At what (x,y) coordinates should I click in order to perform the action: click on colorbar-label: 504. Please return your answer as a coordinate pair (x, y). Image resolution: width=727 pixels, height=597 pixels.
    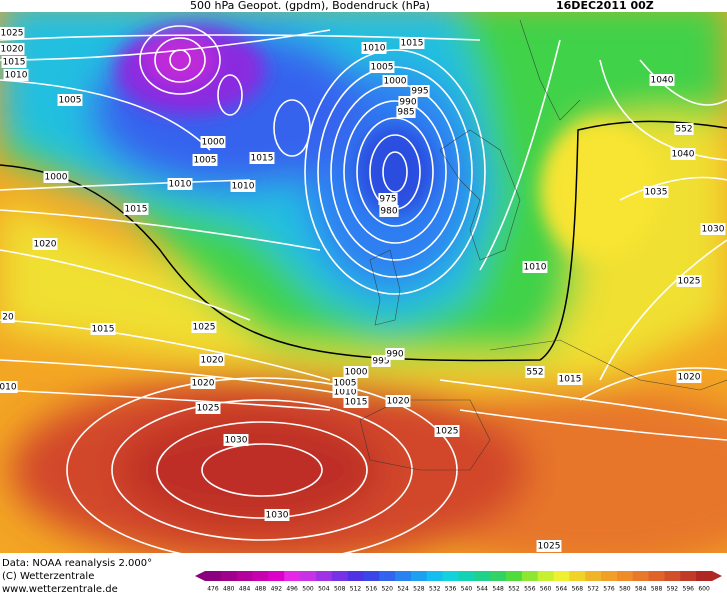
    Looking at the image, I should click on (324, 589).